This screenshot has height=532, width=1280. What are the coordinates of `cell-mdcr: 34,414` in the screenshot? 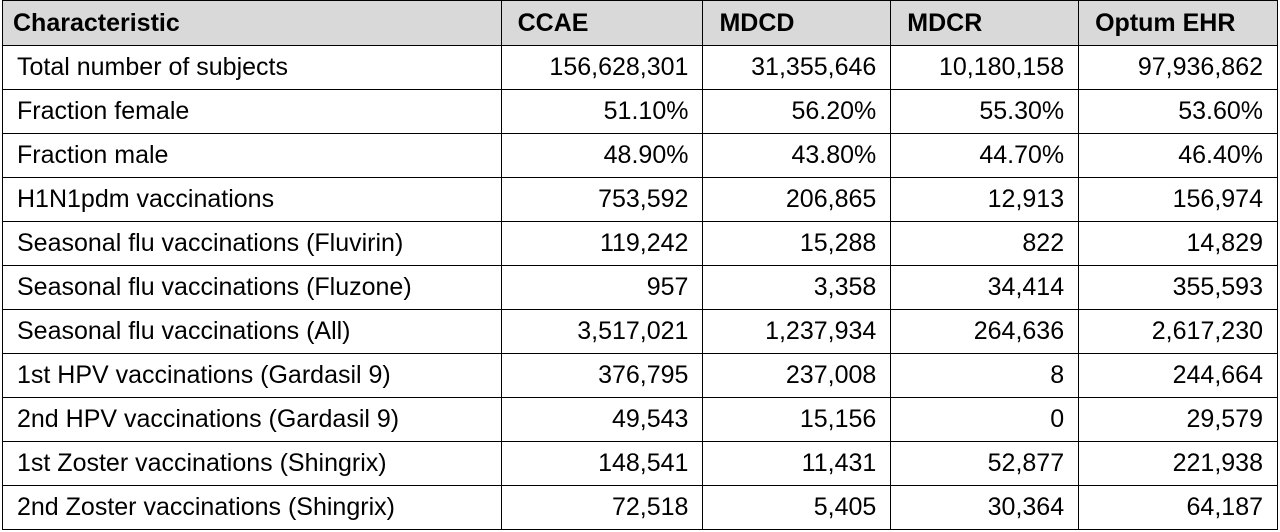 It's located at (985, 287).